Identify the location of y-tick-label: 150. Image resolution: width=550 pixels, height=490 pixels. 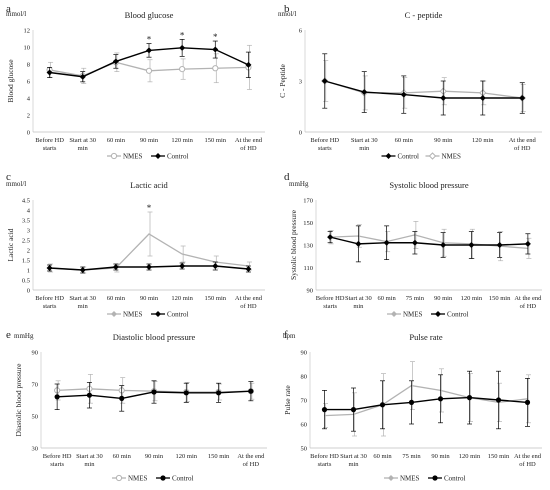
(308, 223).